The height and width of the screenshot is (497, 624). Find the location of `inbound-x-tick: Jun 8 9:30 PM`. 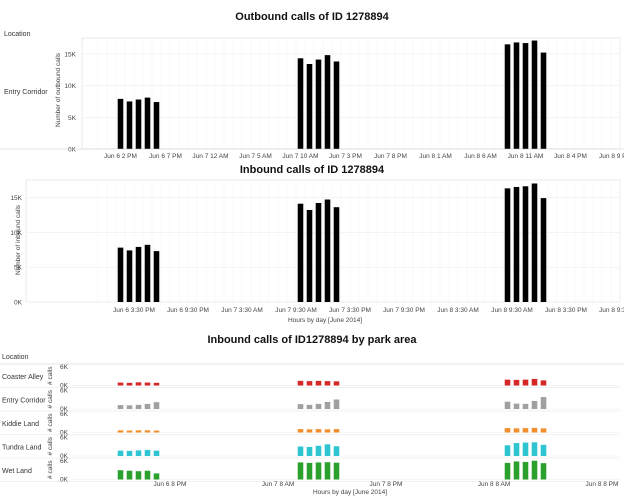

inbound-x-tick: Jun 8 9:30 PM is located at coordinates (611, 310).